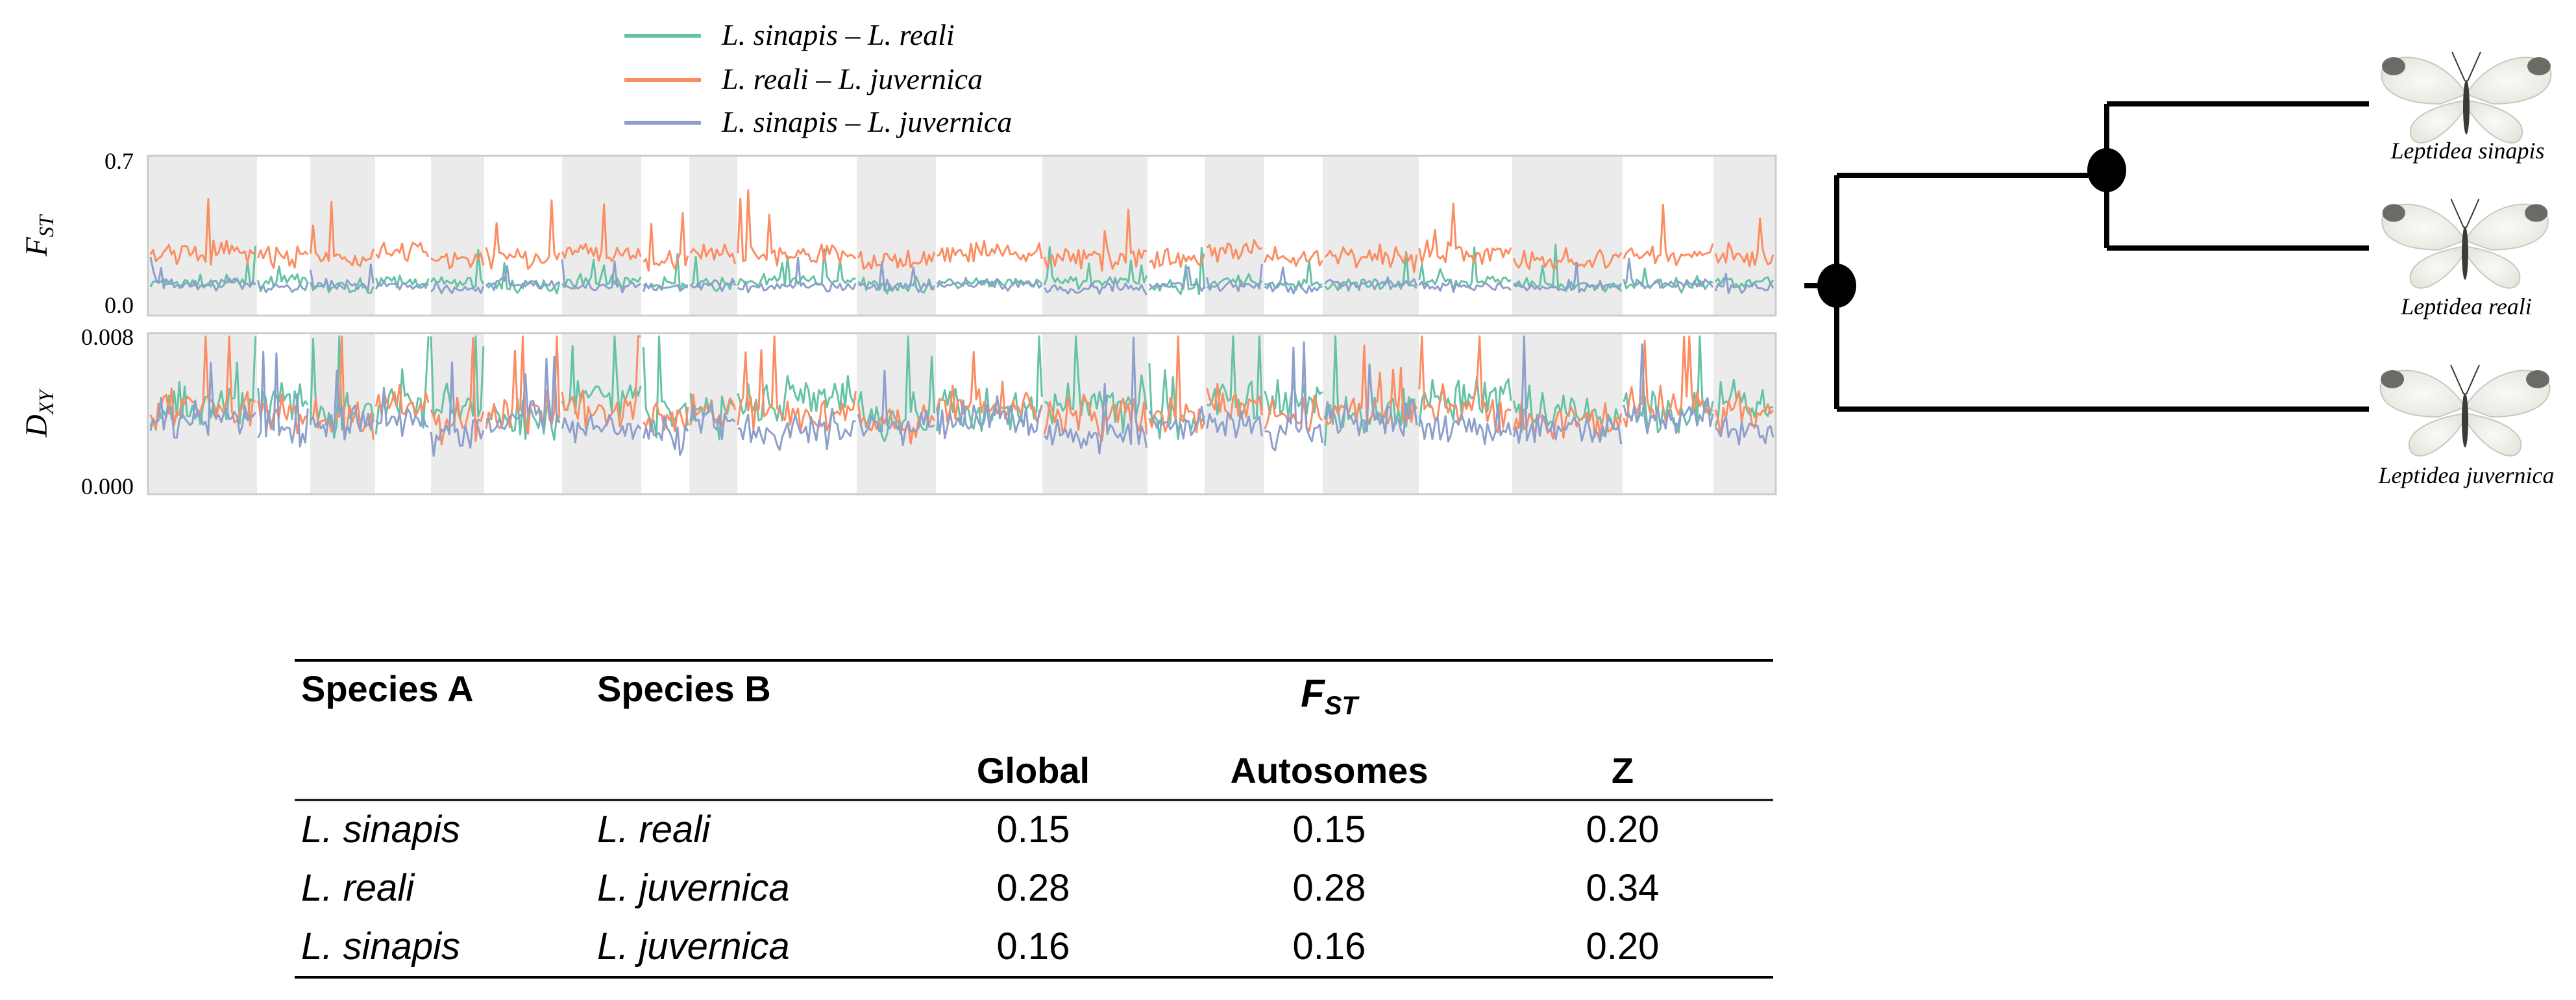 Image resolution: width=2576 pixels, height=1000 pixels. Describe the element at coordinates (2466, 97) in the screenshot. I see `butterfly-sinapis-image` at that location.